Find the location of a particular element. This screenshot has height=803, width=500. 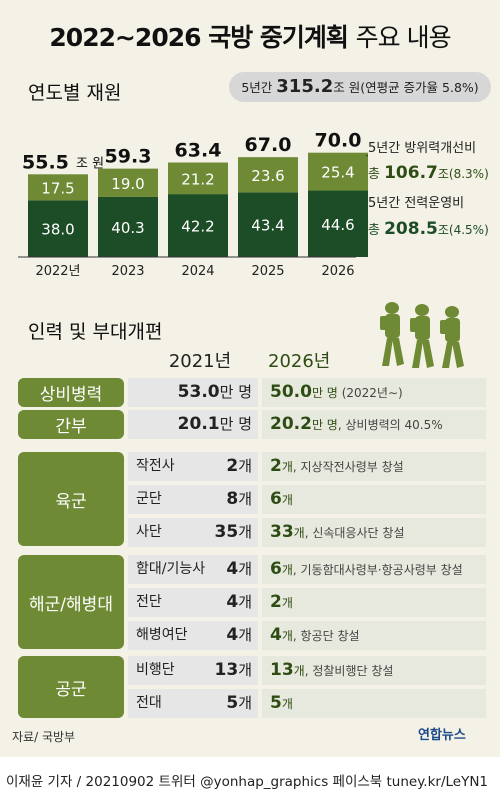

category-army: 육군 is located at coordinates (71, 499).